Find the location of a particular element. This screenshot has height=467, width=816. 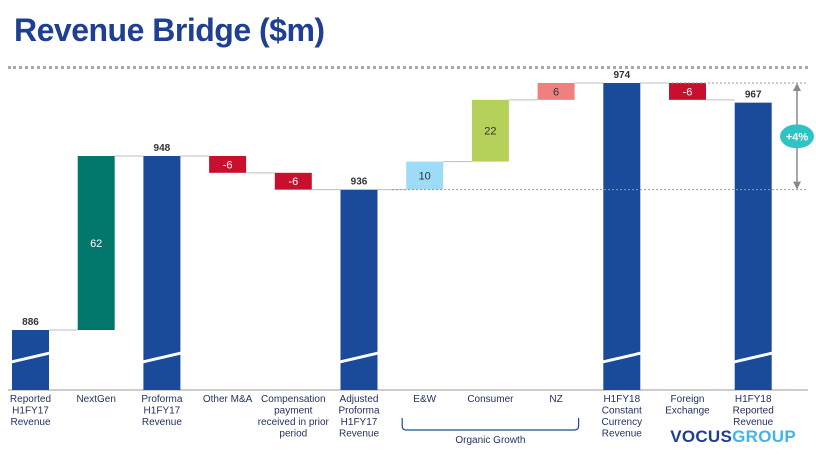

value-label-6: 10 is located at coordinates (425, 177).